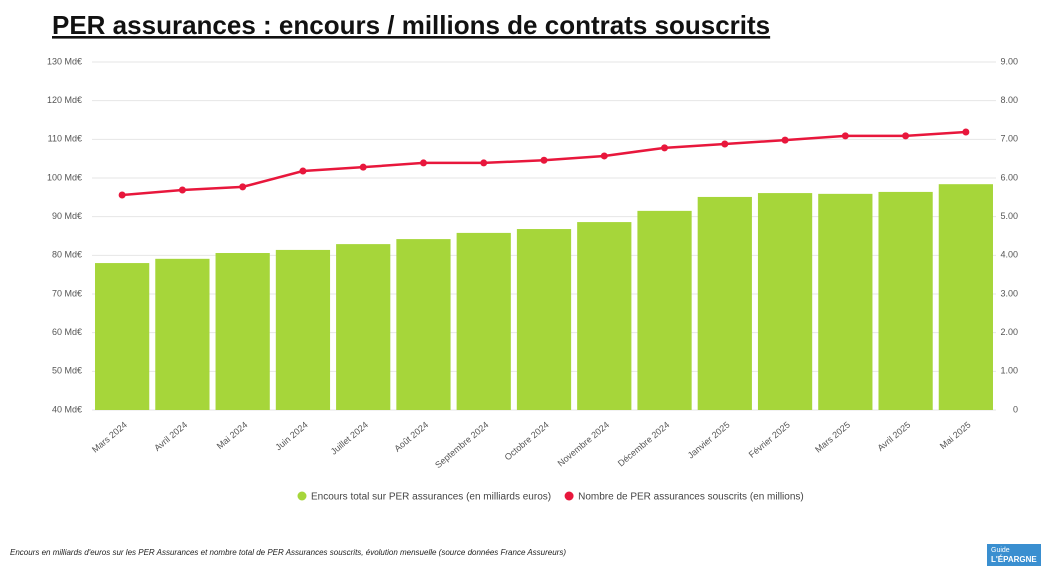 The width and height of the screenshot is (1062, 578). What do you see at coordinates (643, 444) in the screenshot?
I see `x-tick-label: Décembre 2024` at bounding box center [643, 444].